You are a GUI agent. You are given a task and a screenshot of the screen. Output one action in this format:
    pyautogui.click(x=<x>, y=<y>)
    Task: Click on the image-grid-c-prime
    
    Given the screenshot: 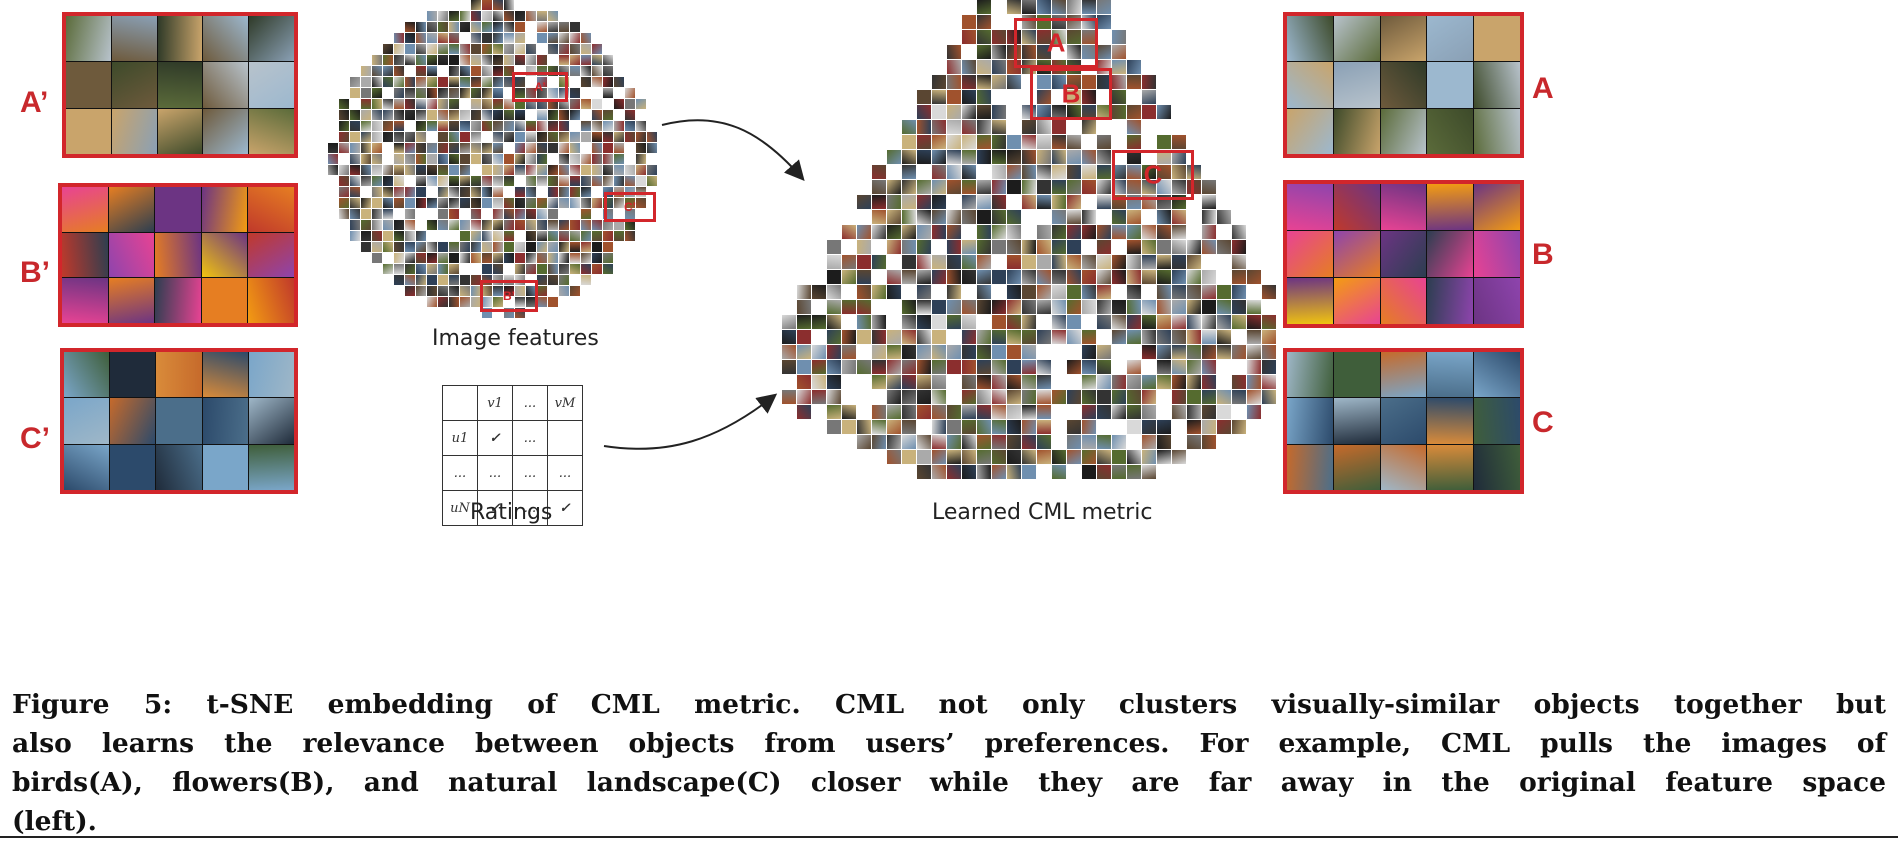 What is the action you would take?
    pyautogui.click(x=179, y=421)
    